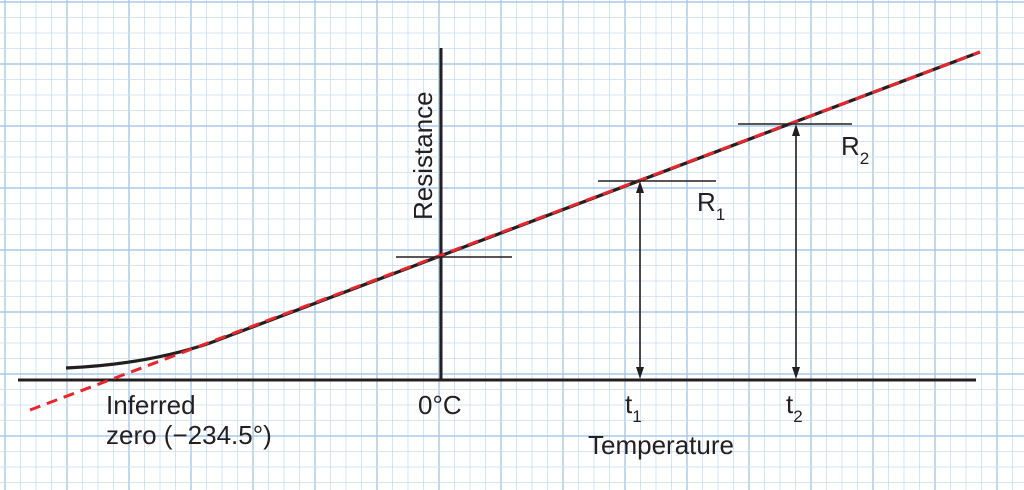 The width and height of the screenshot is (1024, 490). Describe the element at coordinates (423, 155) in the screenshot. I see `y-axis-title: Resistance` at that location.